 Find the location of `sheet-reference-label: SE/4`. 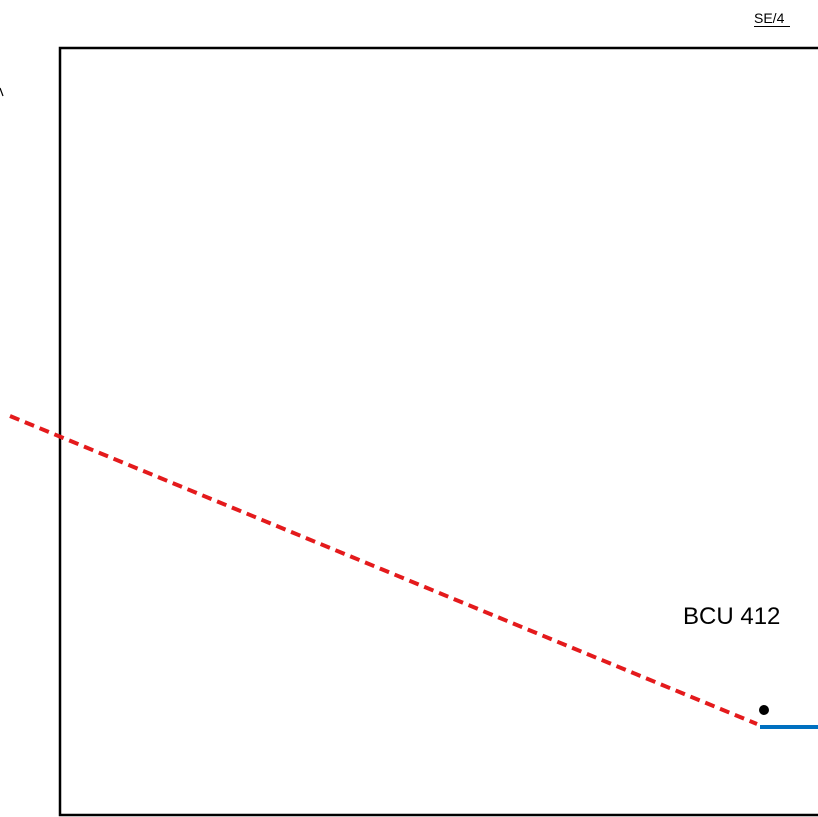

sheet-reference-label: SE/4 is located at coordinates (772, 18).